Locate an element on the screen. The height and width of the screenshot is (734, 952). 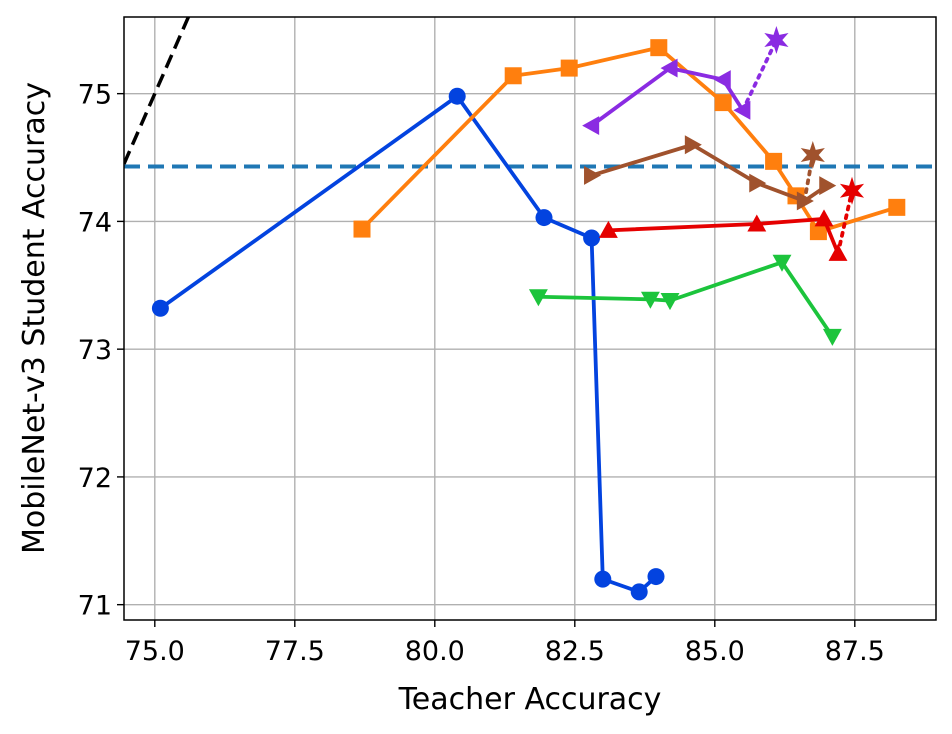
y-axis-ticks: 71 72 73 74 75 is located at coordinates (101, 351).